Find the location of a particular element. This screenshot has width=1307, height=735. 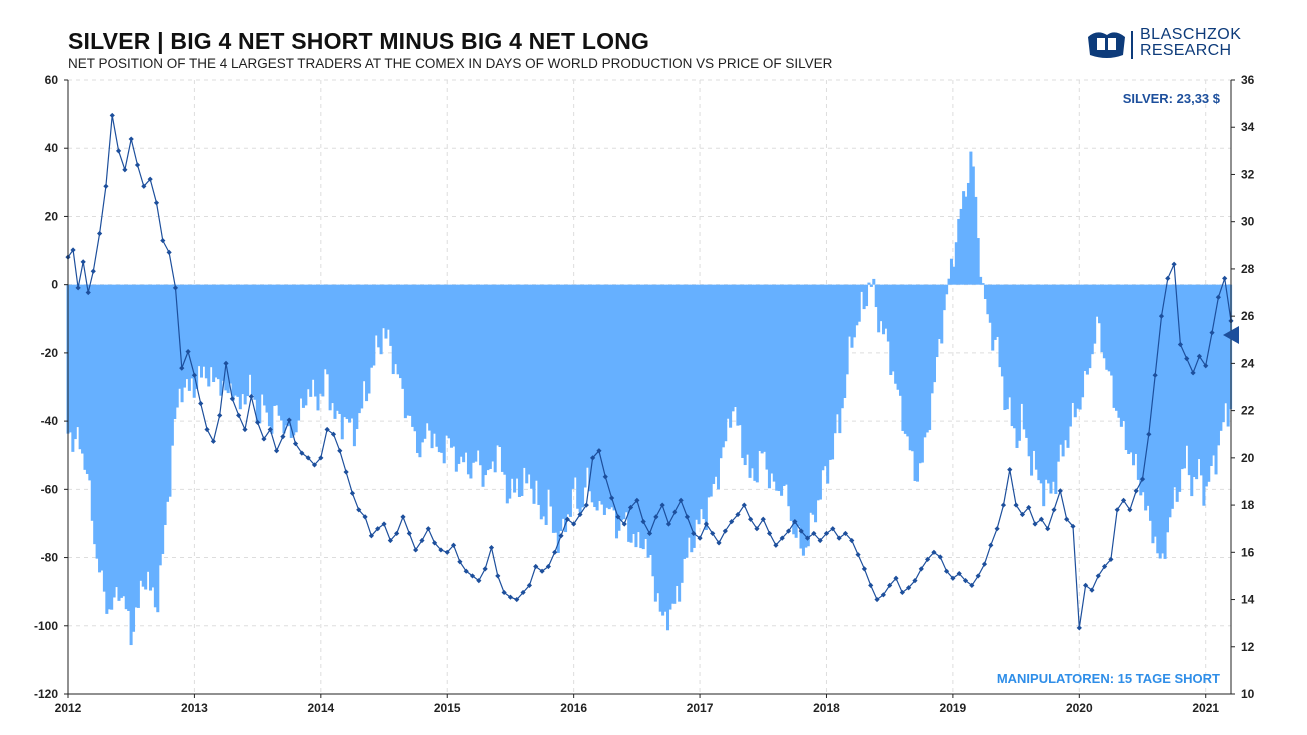

logo-line1: BLASCHZOK is located at coordinates (1191, 34).